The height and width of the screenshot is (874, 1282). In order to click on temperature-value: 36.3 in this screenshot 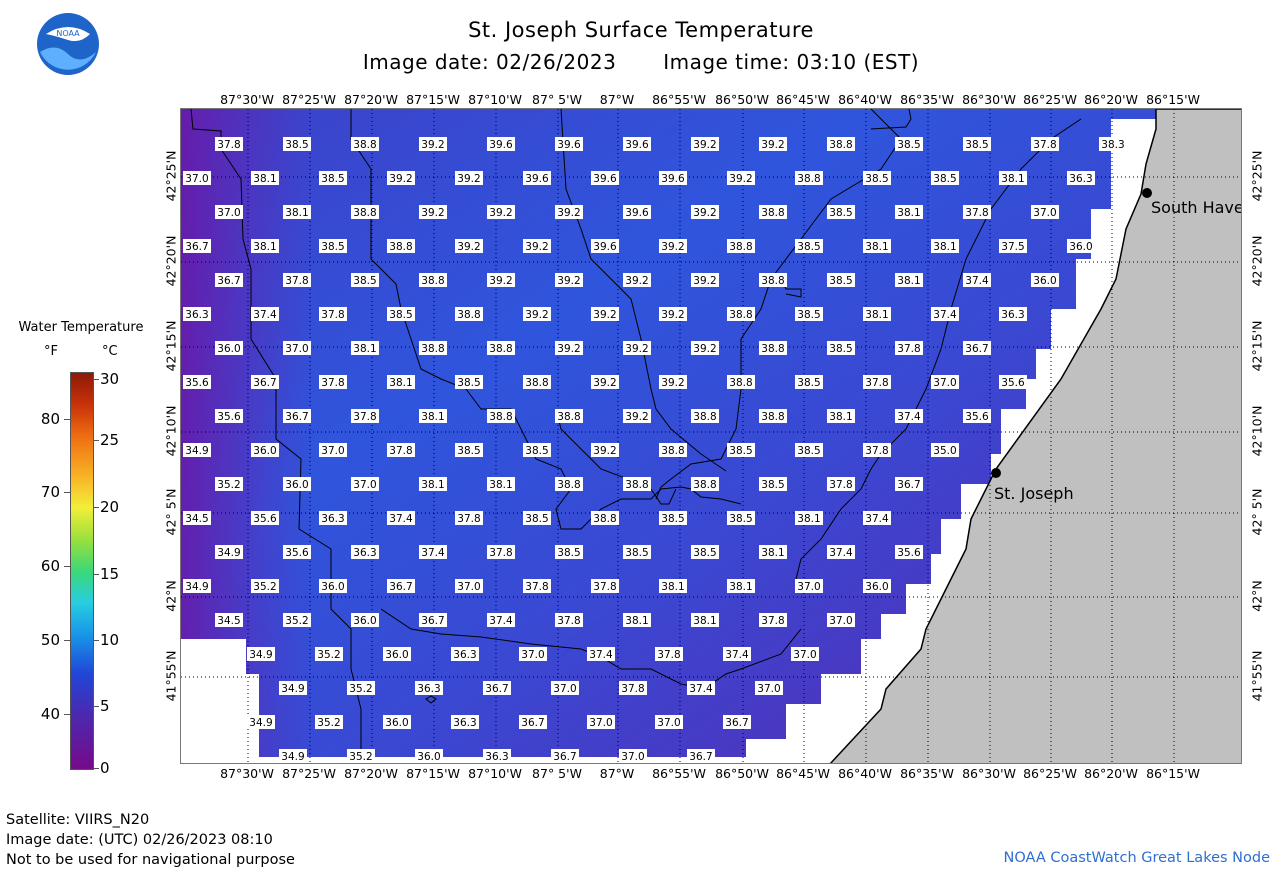, I will do `click(496, 757)`.